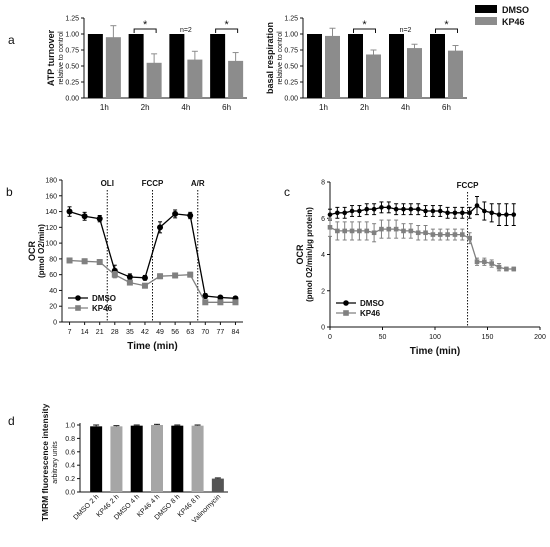 The height and width of the screenshot is (547, 550). Describe the element at coordinates (540, 337) in the screenshot. I see `x-tick-label: 200` at that location.